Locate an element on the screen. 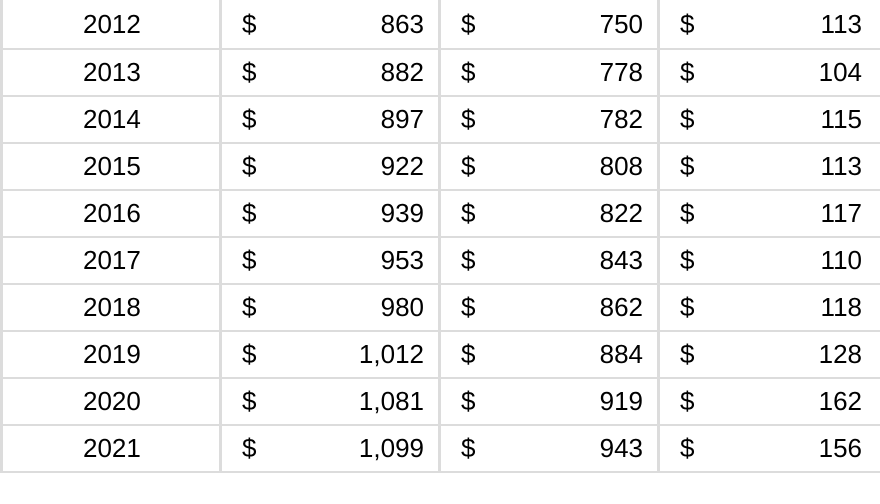 This screenshot has height=504, width=880. year-cell: 2014 is located at coordinates (111, 119).